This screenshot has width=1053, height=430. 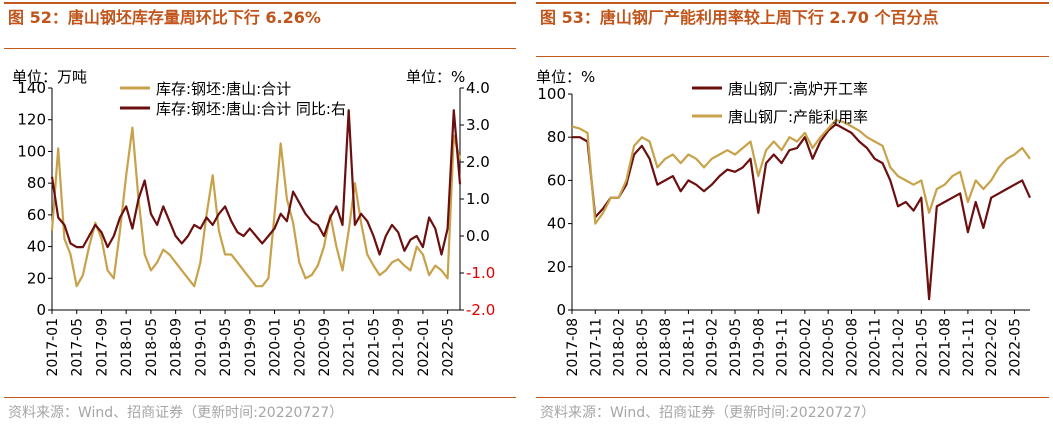 I want to click on right-x-tick-label: 2018-05, so click(x=643, y=347).